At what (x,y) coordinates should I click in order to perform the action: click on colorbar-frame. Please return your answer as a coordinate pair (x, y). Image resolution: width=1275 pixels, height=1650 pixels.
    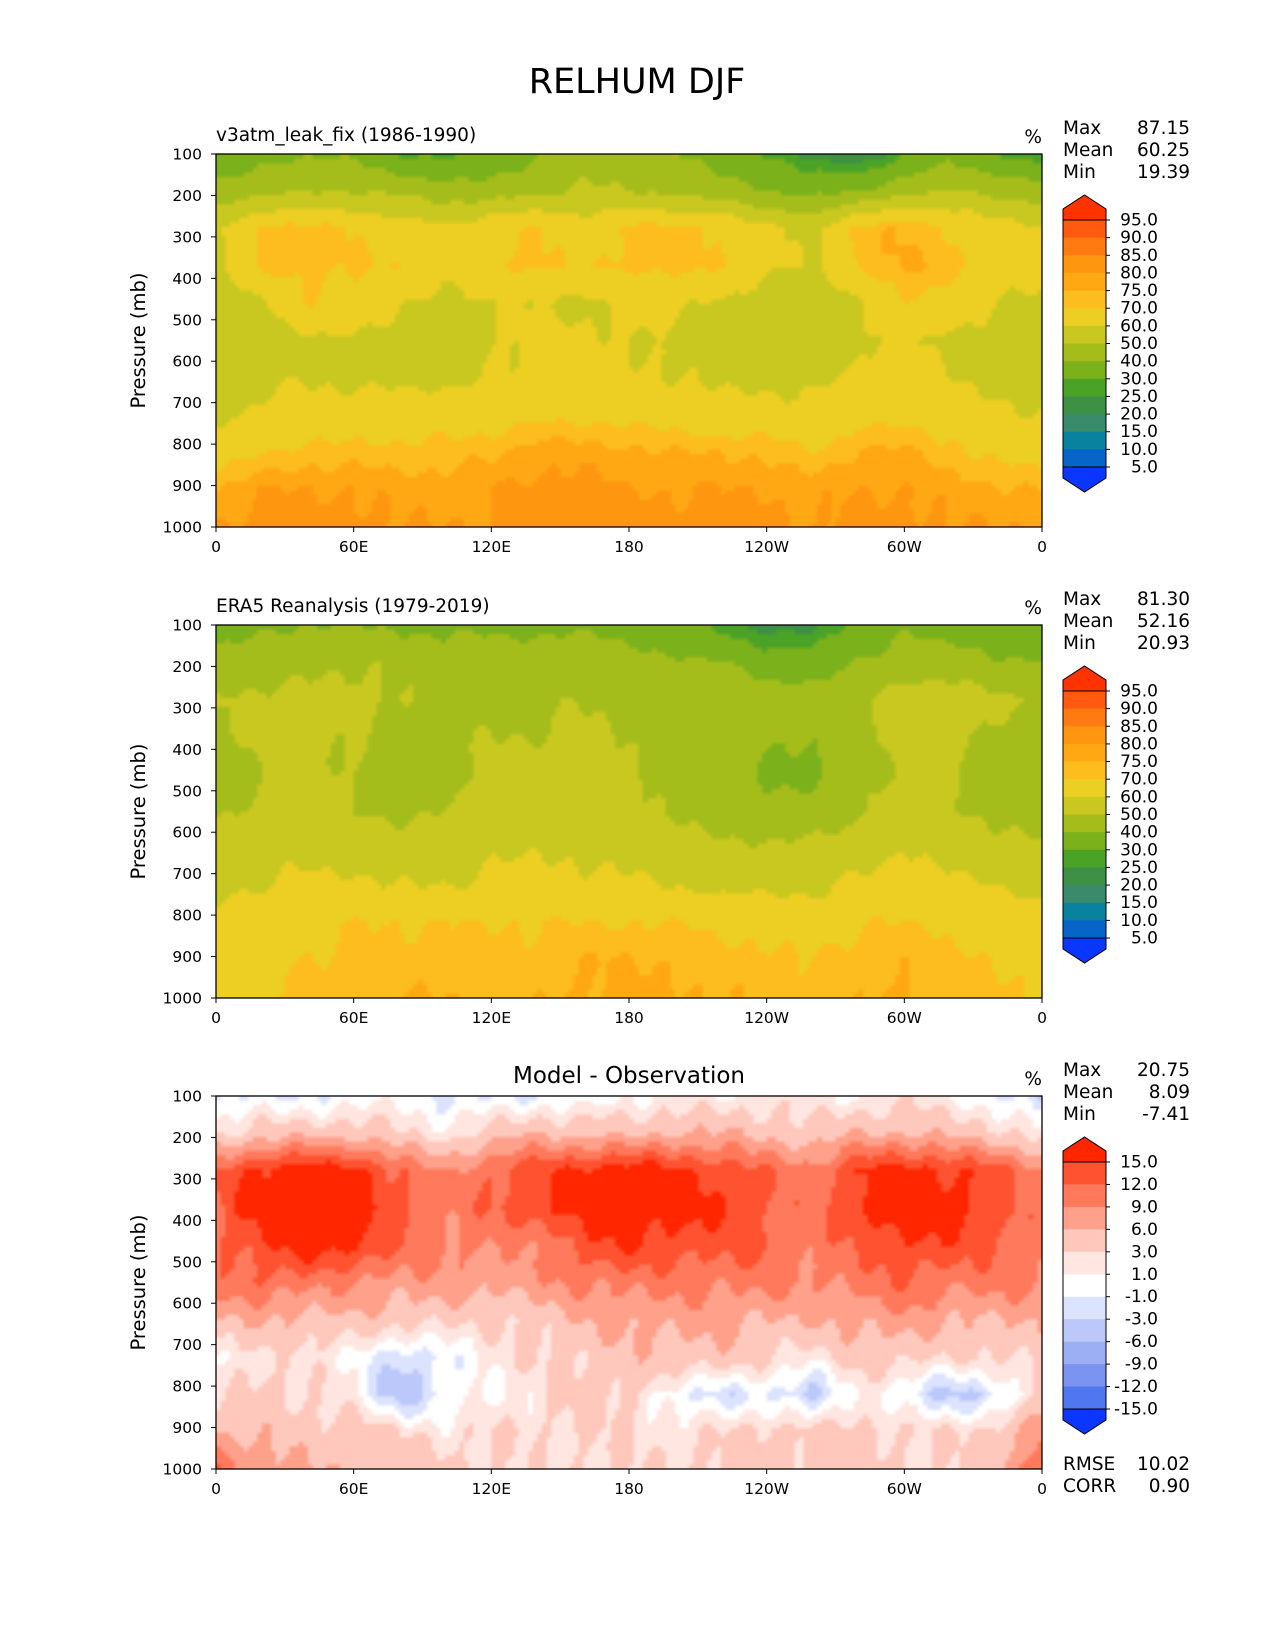
    Looking at the image, I should click on (1084, 1285).